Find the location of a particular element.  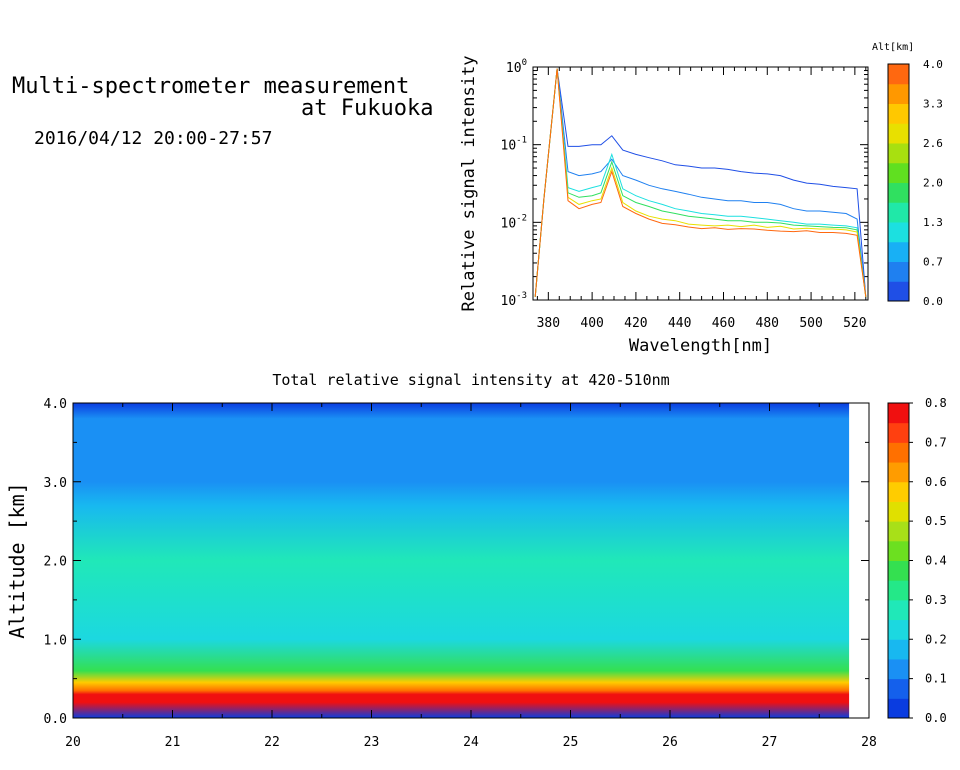

x-tick-label: 27 is located at coordinates (770, 742).